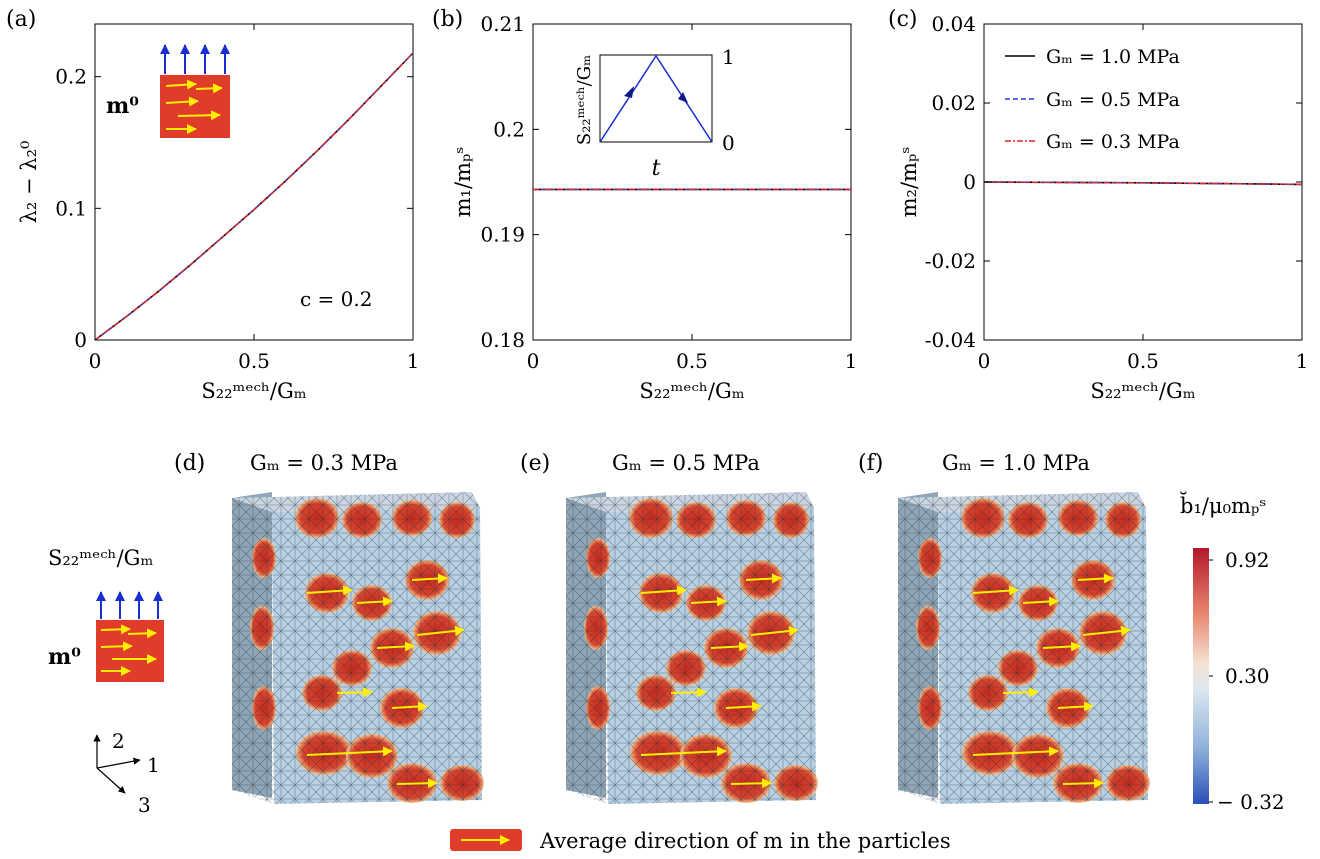 The height and width of the screenshot is (859, 1320). Describe the element at coordinates (1016, 463) in the screenshot. I see `cube-title-f: Gₘ = 1.0 MPa` at that location.